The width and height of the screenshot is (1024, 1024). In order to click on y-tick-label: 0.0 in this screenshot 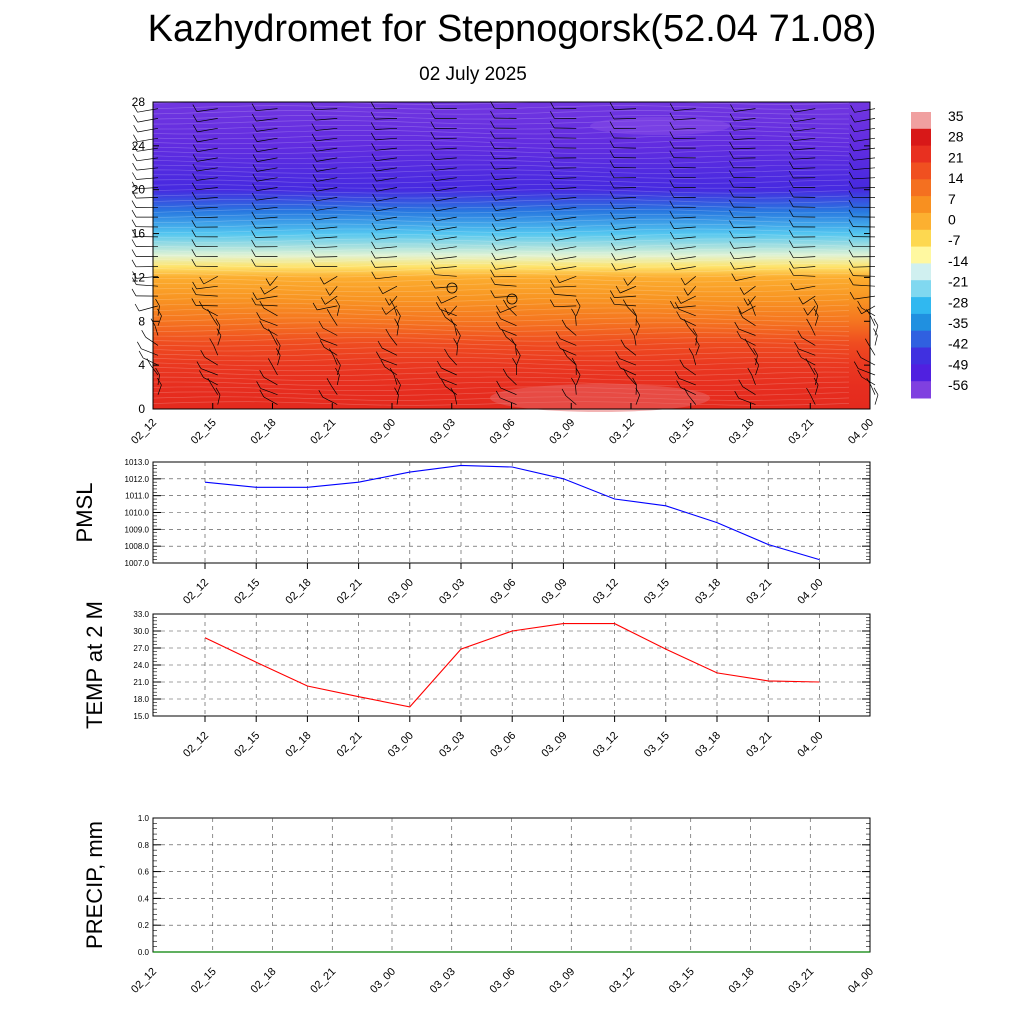, I will do `click(144, 952)`.